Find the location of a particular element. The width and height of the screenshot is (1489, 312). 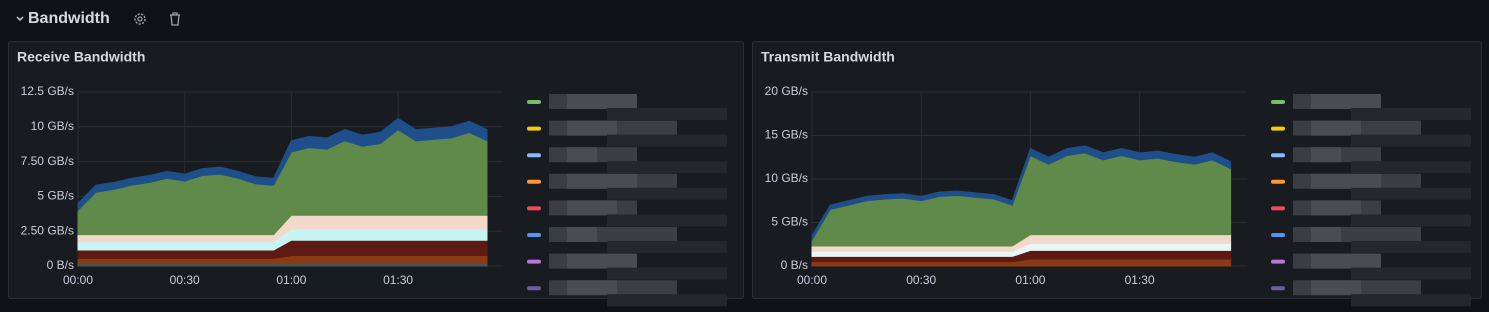

panel-title: Receive Bandwidth is located at coordinates (81, 57).